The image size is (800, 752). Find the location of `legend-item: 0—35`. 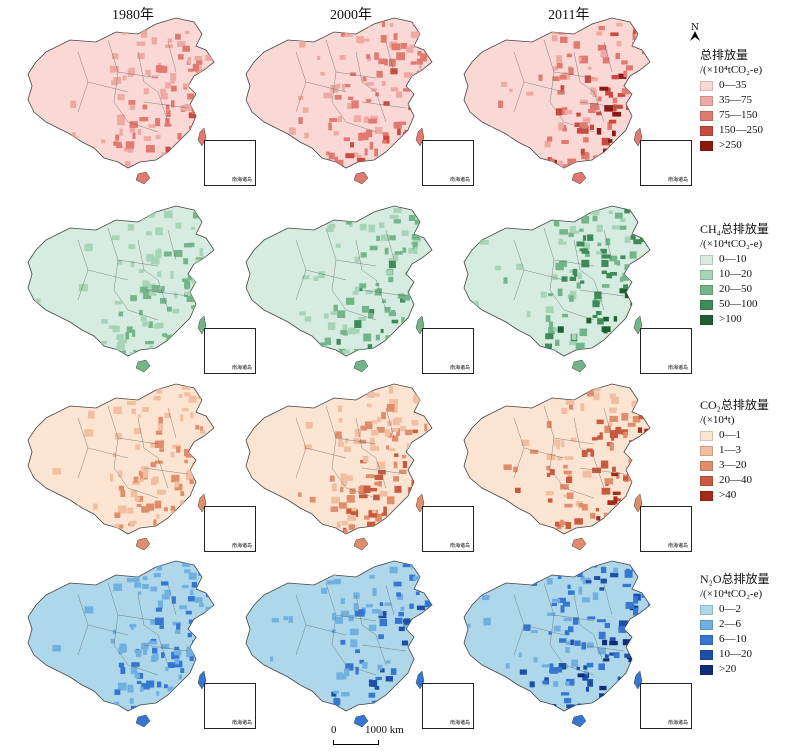

legend-item: 0—35 is located at coordinates (750, 85).